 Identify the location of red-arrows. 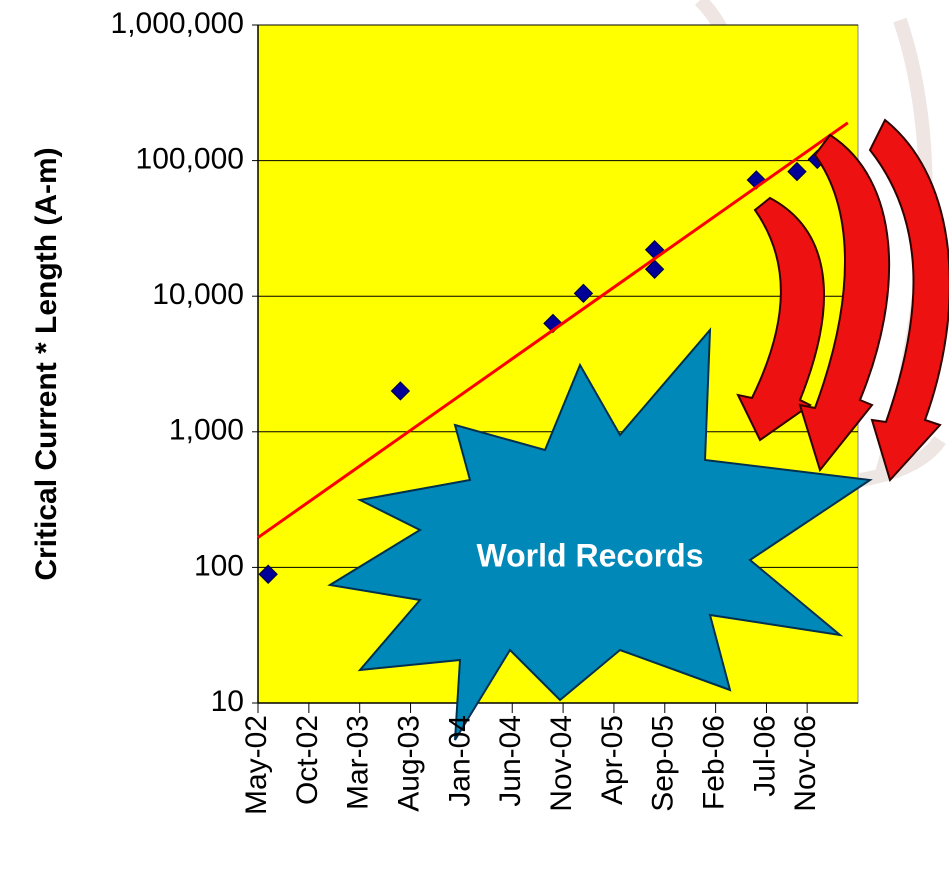
(842, 300).